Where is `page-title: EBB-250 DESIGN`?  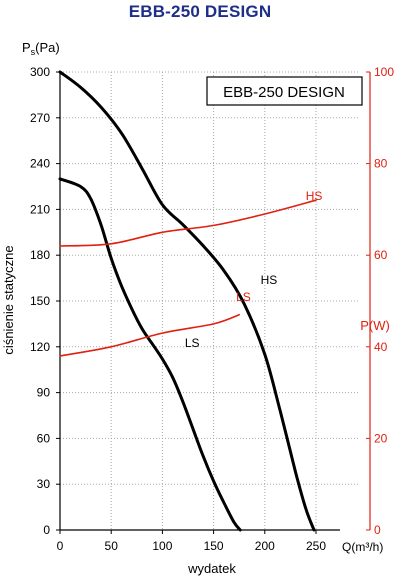
page-title: EBB-250 DESIGN is located at coordinates (200, 11).